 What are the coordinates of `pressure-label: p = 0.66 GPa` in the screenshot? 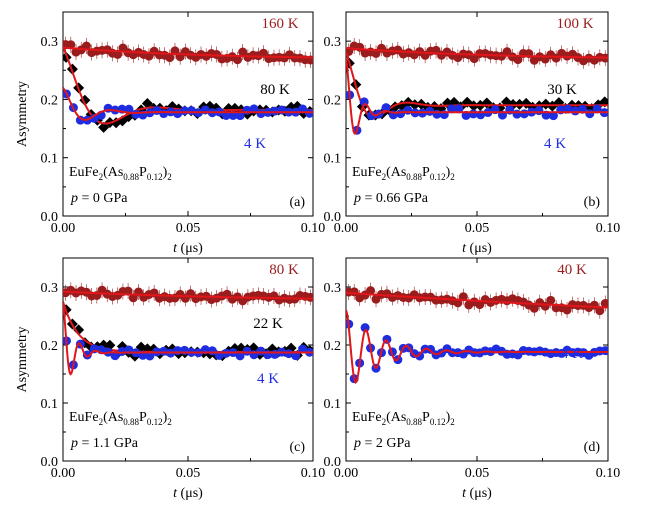 It's located at (391, 198).